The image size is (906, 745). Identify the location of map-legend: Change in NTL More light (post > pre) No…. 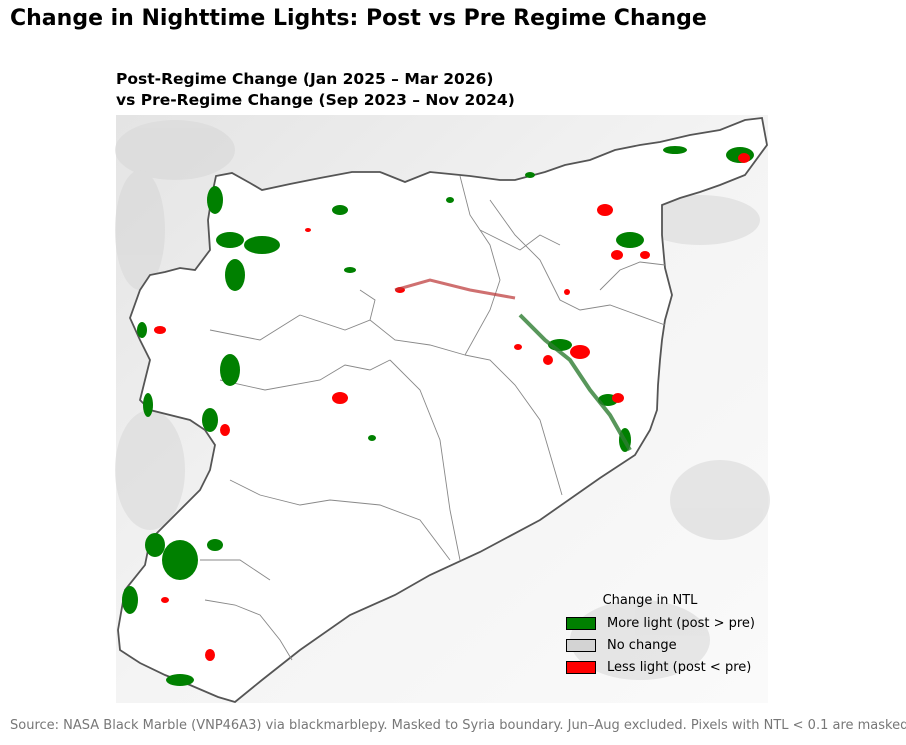
(670, 635).